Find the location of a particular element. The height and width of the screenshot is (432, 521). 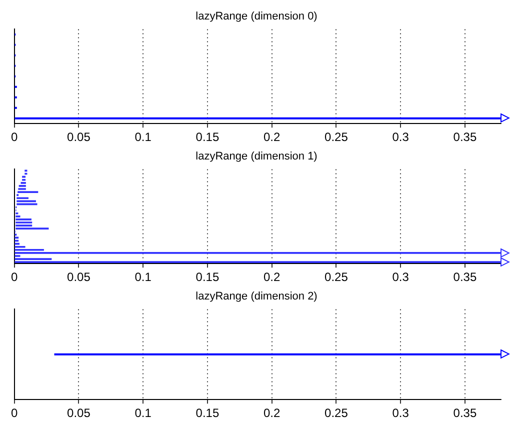

chart-title: lazyRange (dimension 0) is located at coordinates (257, 16).